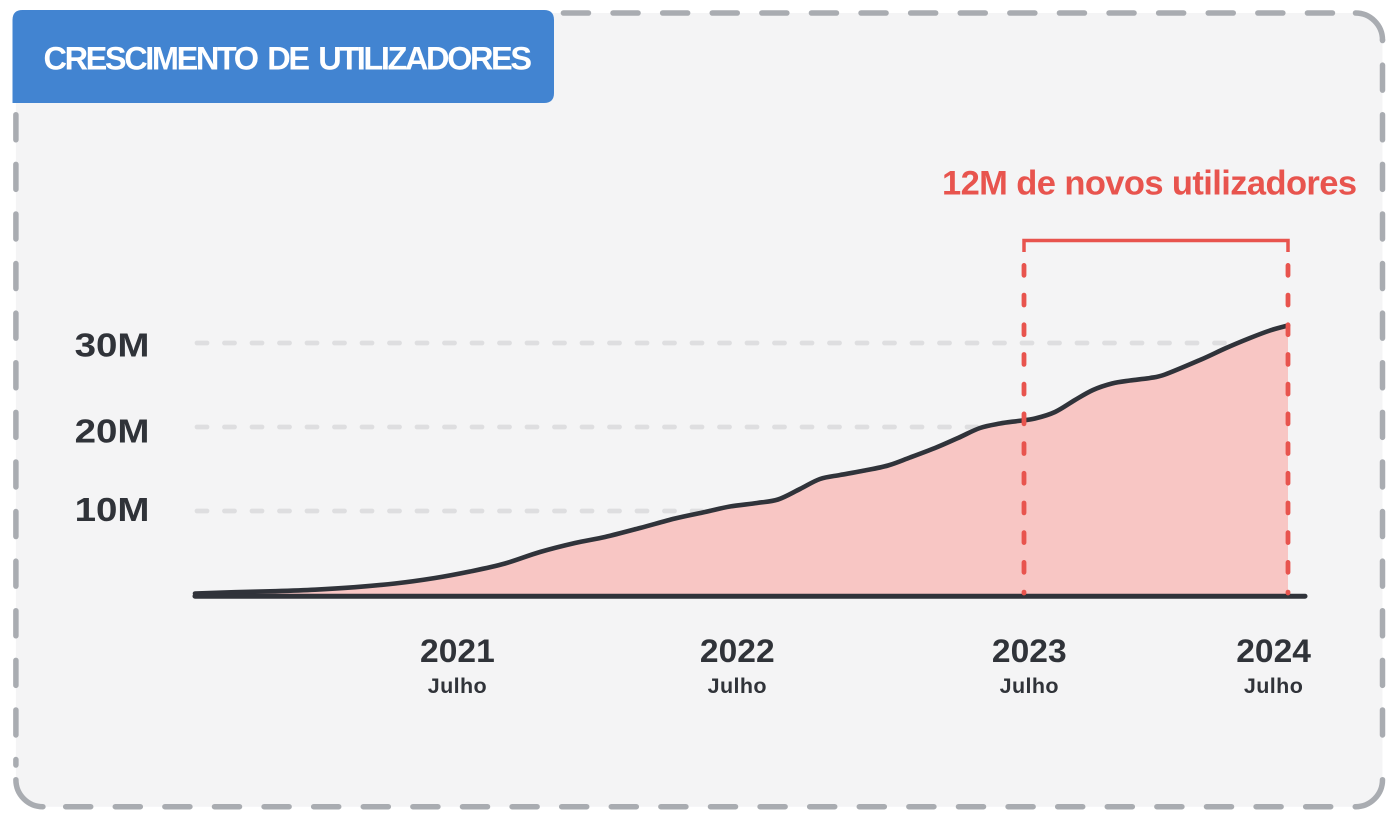  I want to click on svg-text: 20M, so click(112, 431).